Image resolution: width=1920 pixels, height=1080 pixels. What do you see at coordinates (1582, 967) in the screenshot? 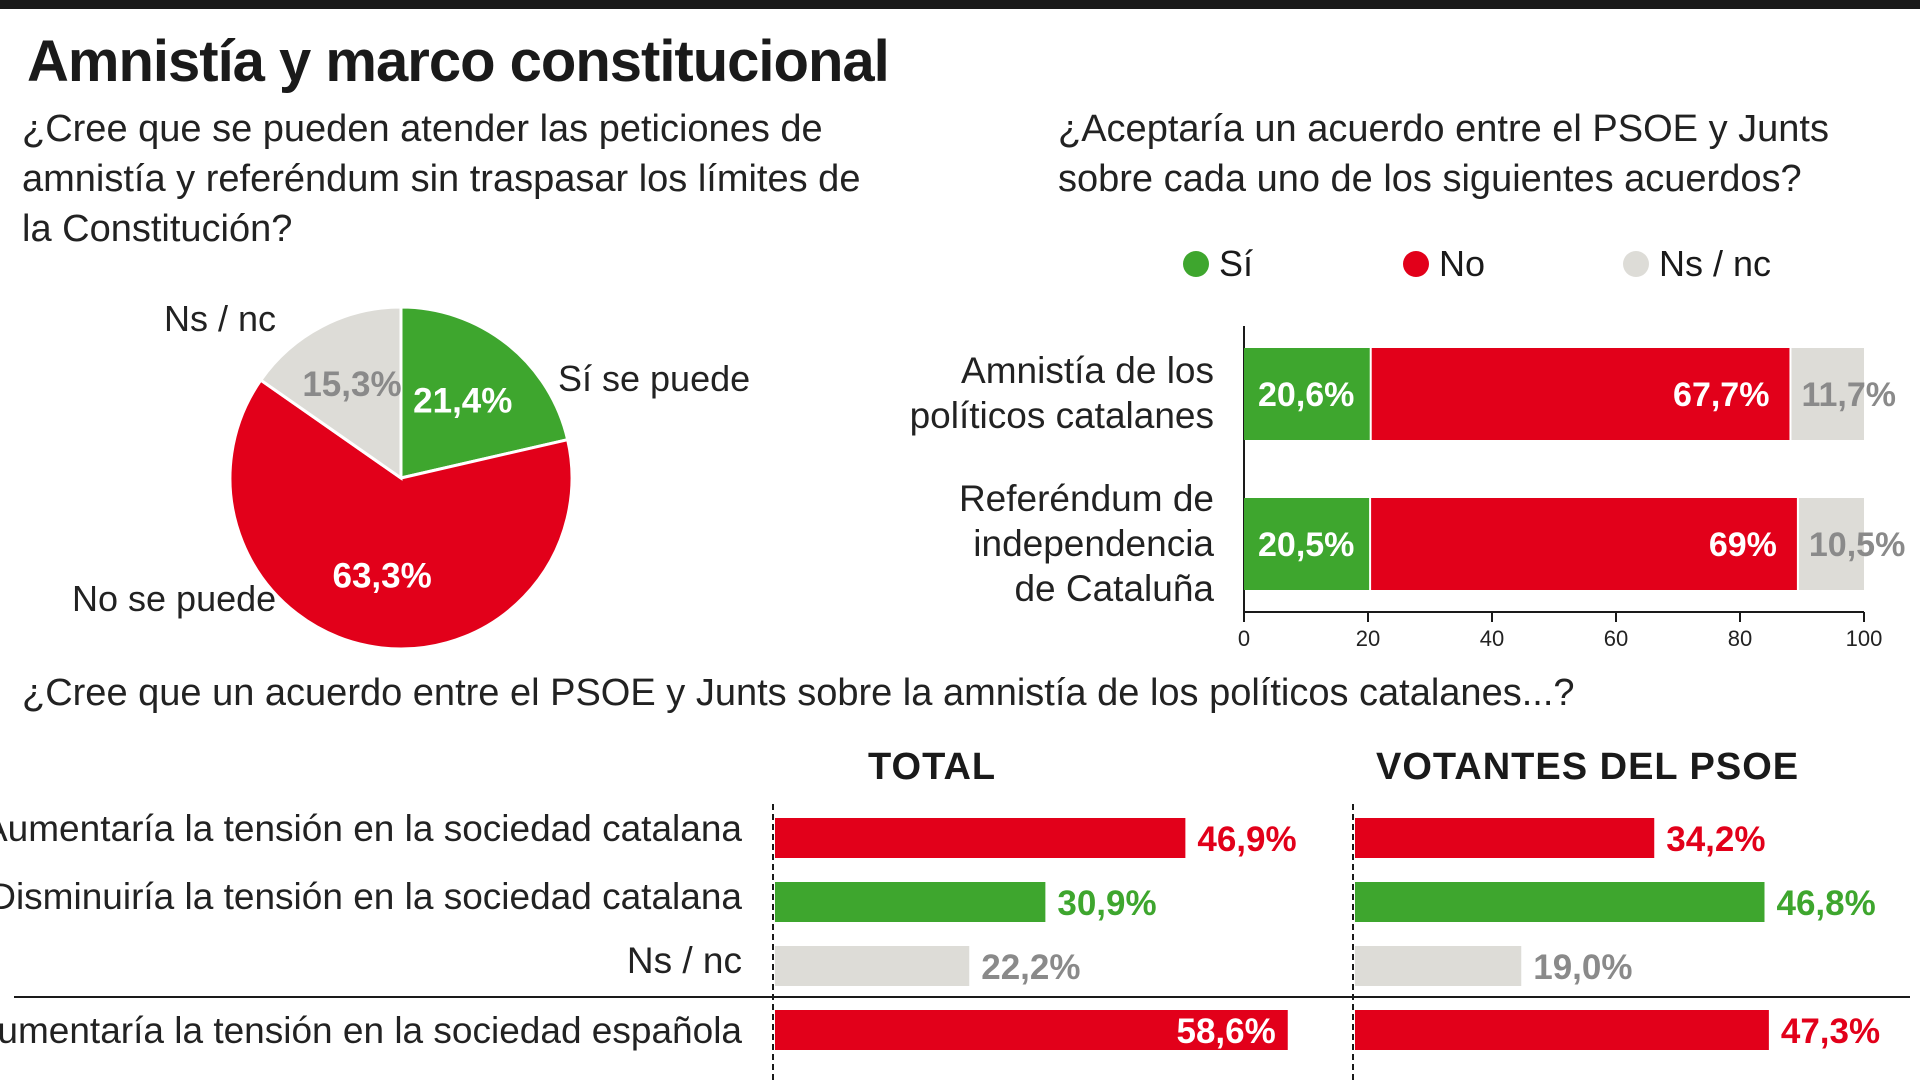
I see `tension-value-2-3: 19,0%` at bounding box center [1582, 967].